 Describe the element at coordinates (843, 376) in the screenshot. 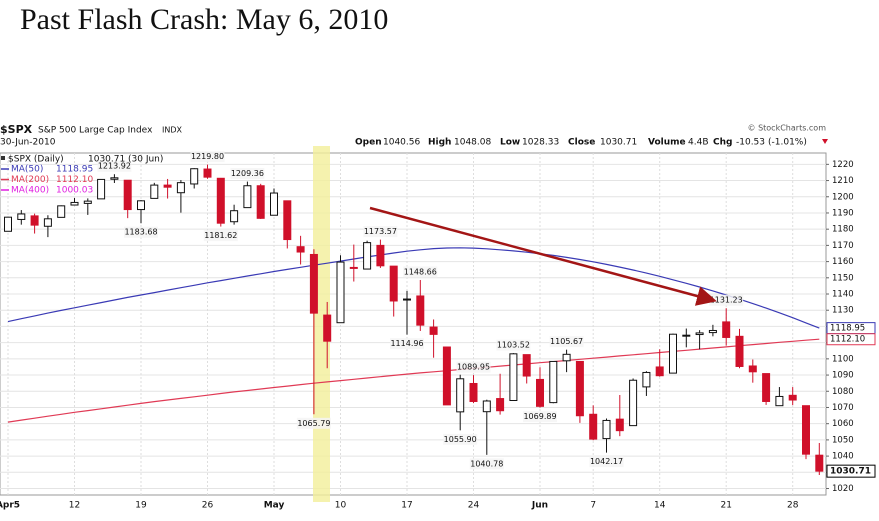

I see `y-tick-label: 1090` at that location.